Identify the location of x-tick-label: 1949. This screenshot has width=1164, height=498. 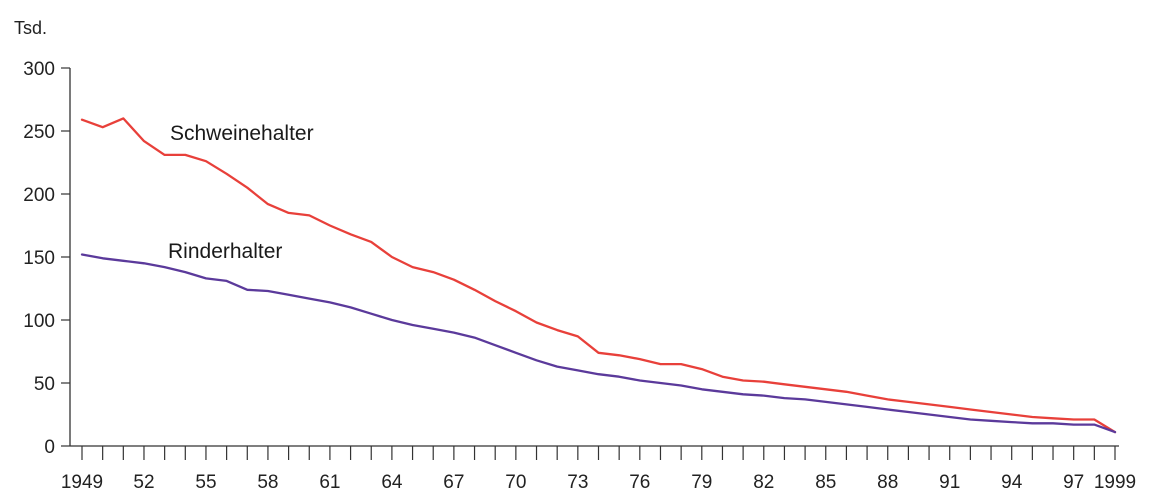
(82, 482).